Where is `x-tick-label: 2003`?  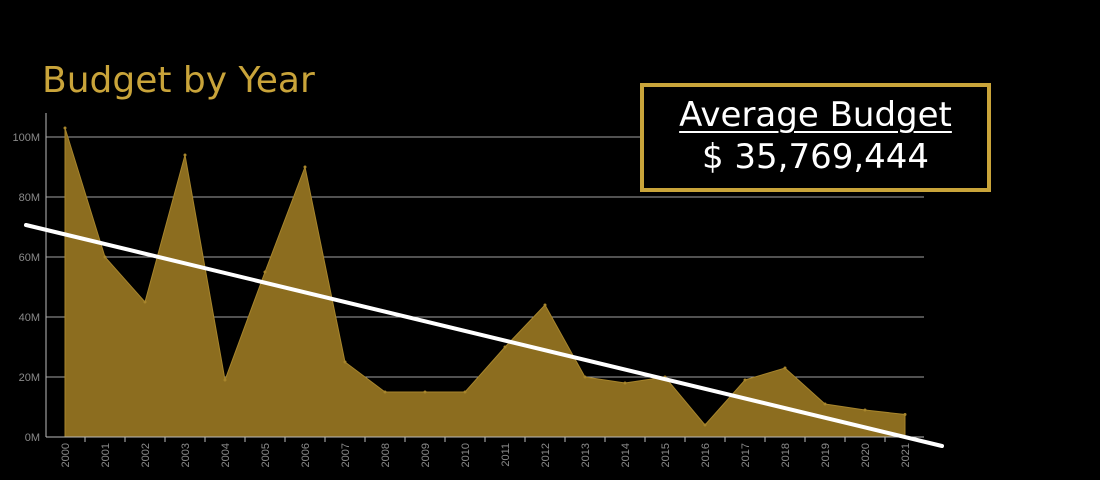 x-tick-label: 2003 is located at coordinates (186, 455).